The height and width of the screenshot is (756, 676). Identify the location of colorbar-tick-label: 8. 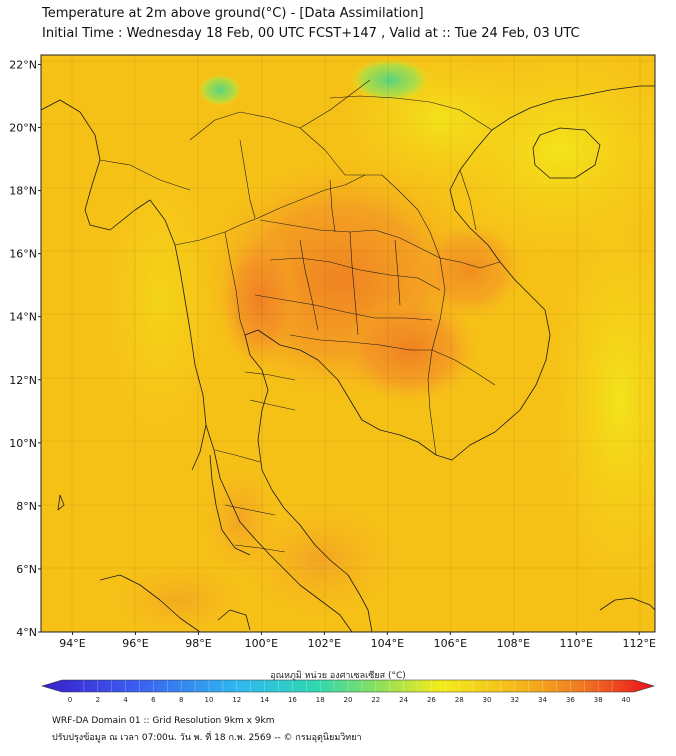
(181, 700).